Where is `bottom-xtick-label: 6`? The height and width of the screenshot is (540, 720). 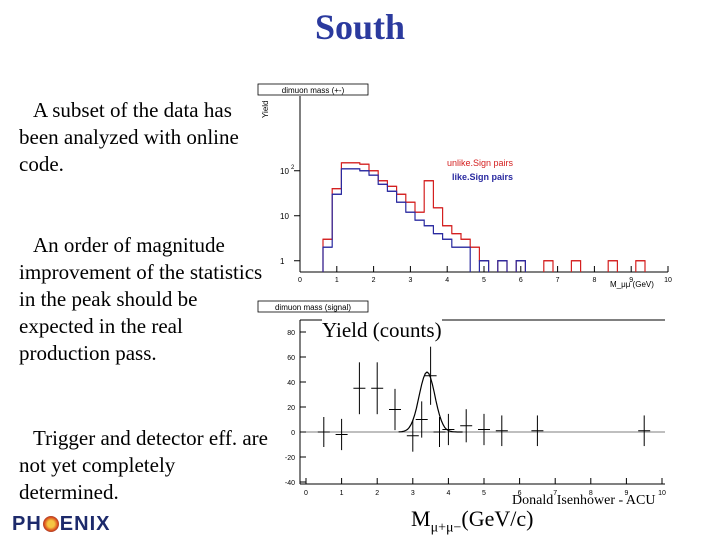 bottom-xtick-label: 6 is located at coordinates (520, 493).